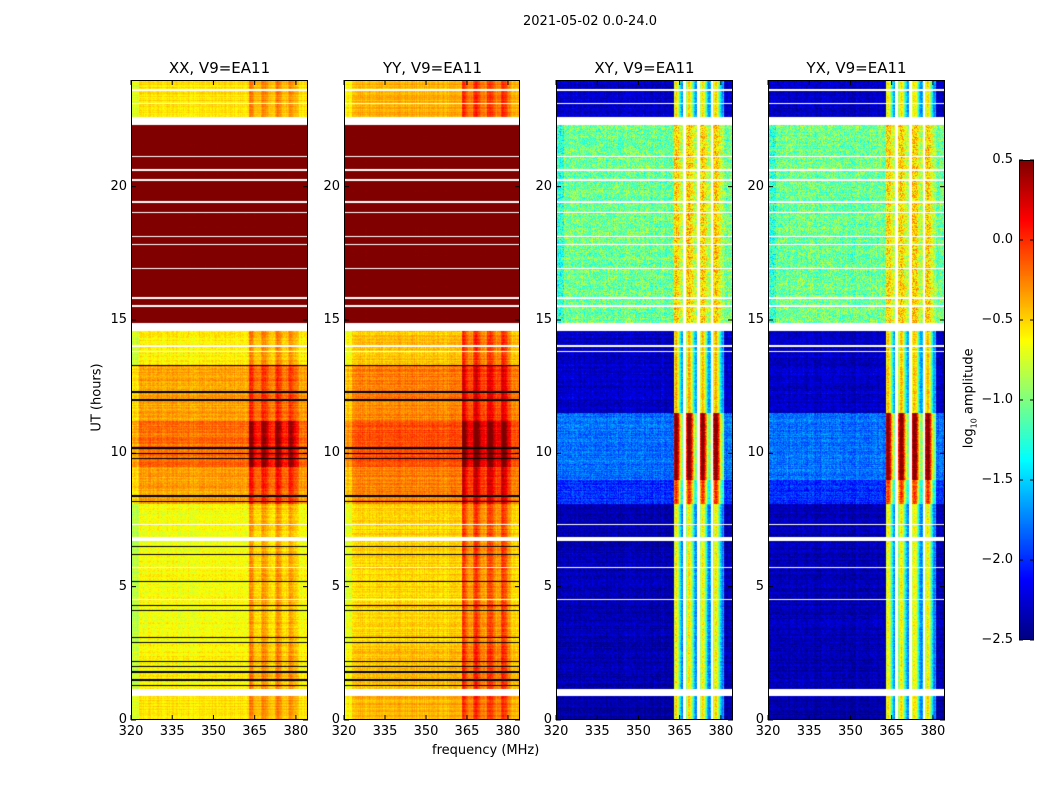 This screenshot has height=800, width=1050. What do you see at coordinates (486, 750) in the screenshot?
I see `x-axis-label: frequency (MHz)` at bounding box center [486, 750].